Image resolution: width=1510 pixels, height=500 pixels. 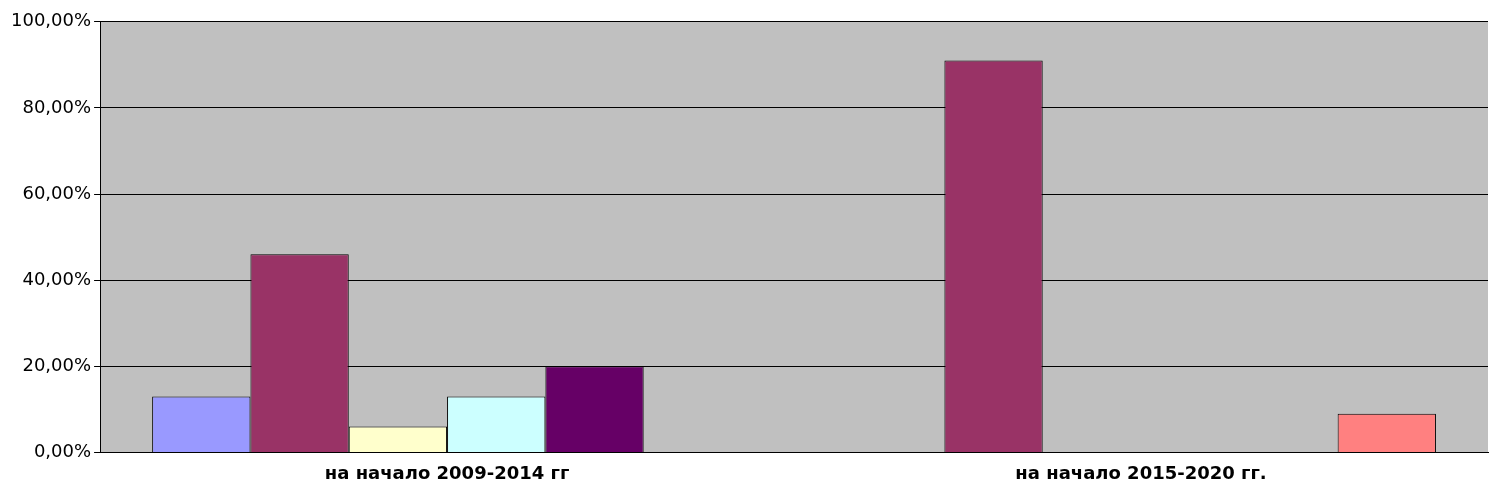 I want to click on y-tick-label: 100,00%, so click(x=51, y=20).